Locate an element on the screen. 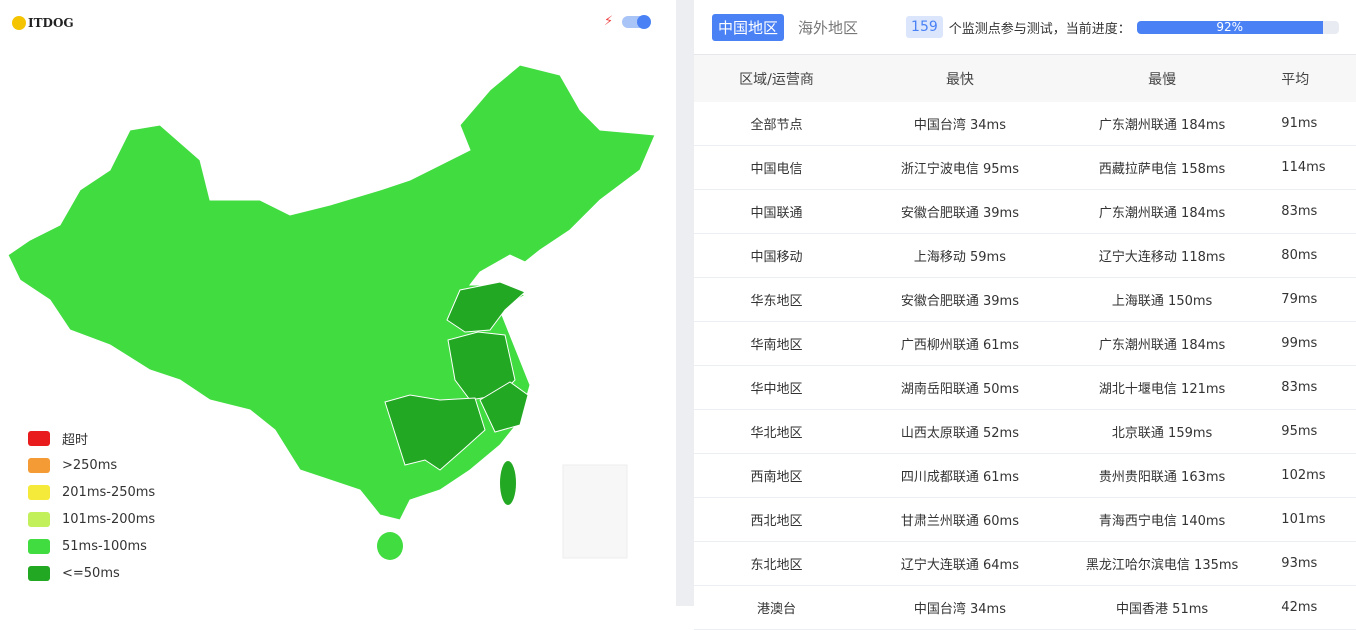 The image size is (1356, 630). column-header: 区域/运营商 is located at coordinates (776, 78).